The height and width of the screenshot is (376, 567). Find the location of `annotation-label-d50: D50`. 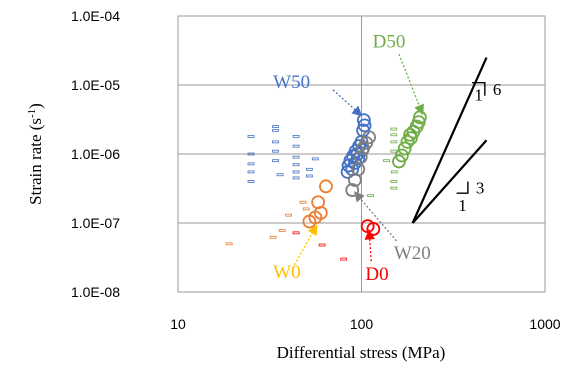

annotation-label-d50: D50 is located at coordinates (389, 41).